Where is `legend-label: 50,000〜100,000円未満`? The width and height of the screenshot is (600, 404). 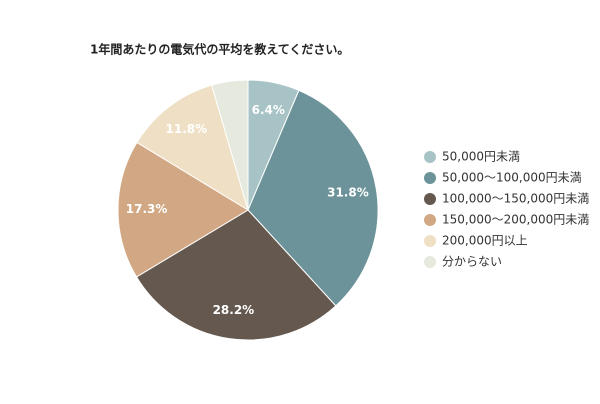 legend-label: 50,000〜100,000円未満 is located at coordinates (512, 178).